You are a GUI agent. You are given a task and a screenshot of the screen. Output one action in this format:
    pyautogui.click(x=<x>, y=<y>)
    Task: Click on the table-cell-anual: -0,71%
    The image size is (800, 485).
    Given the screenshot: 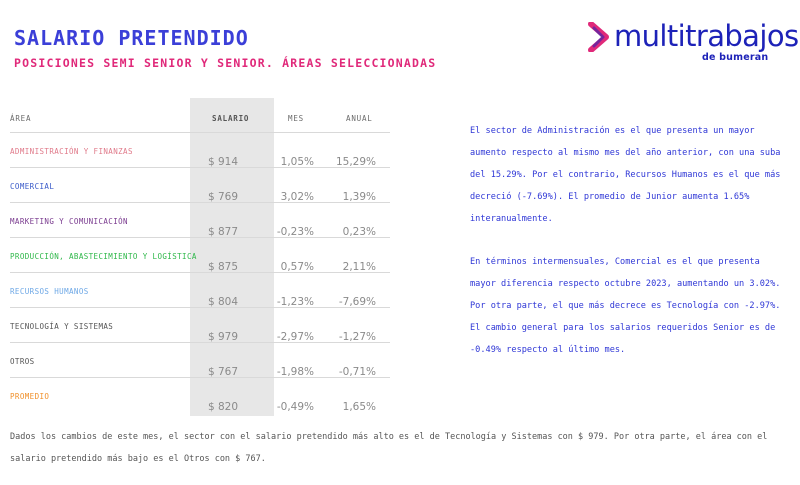 What is the action you would take?
    pyautogui.click(x=357, y=372)
    